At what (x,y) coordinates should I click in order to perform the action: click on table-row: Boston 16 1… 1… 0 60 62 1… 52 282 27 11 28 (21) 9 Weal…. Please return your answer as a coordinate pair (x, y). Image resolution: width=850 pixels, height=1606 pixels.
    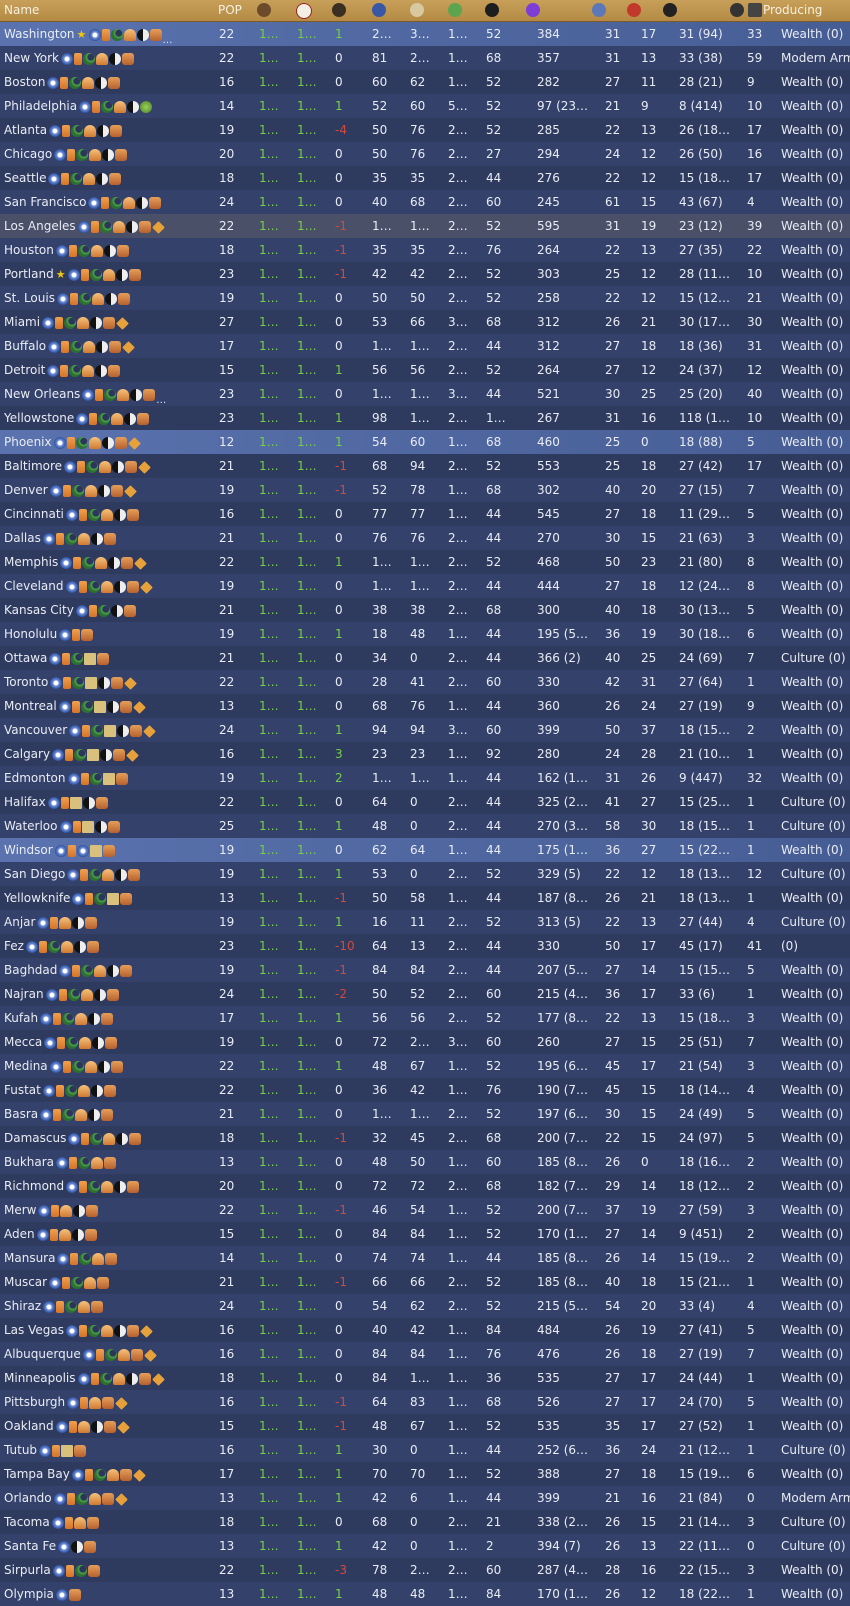
    Looking at the image, I should click on (425, 82).